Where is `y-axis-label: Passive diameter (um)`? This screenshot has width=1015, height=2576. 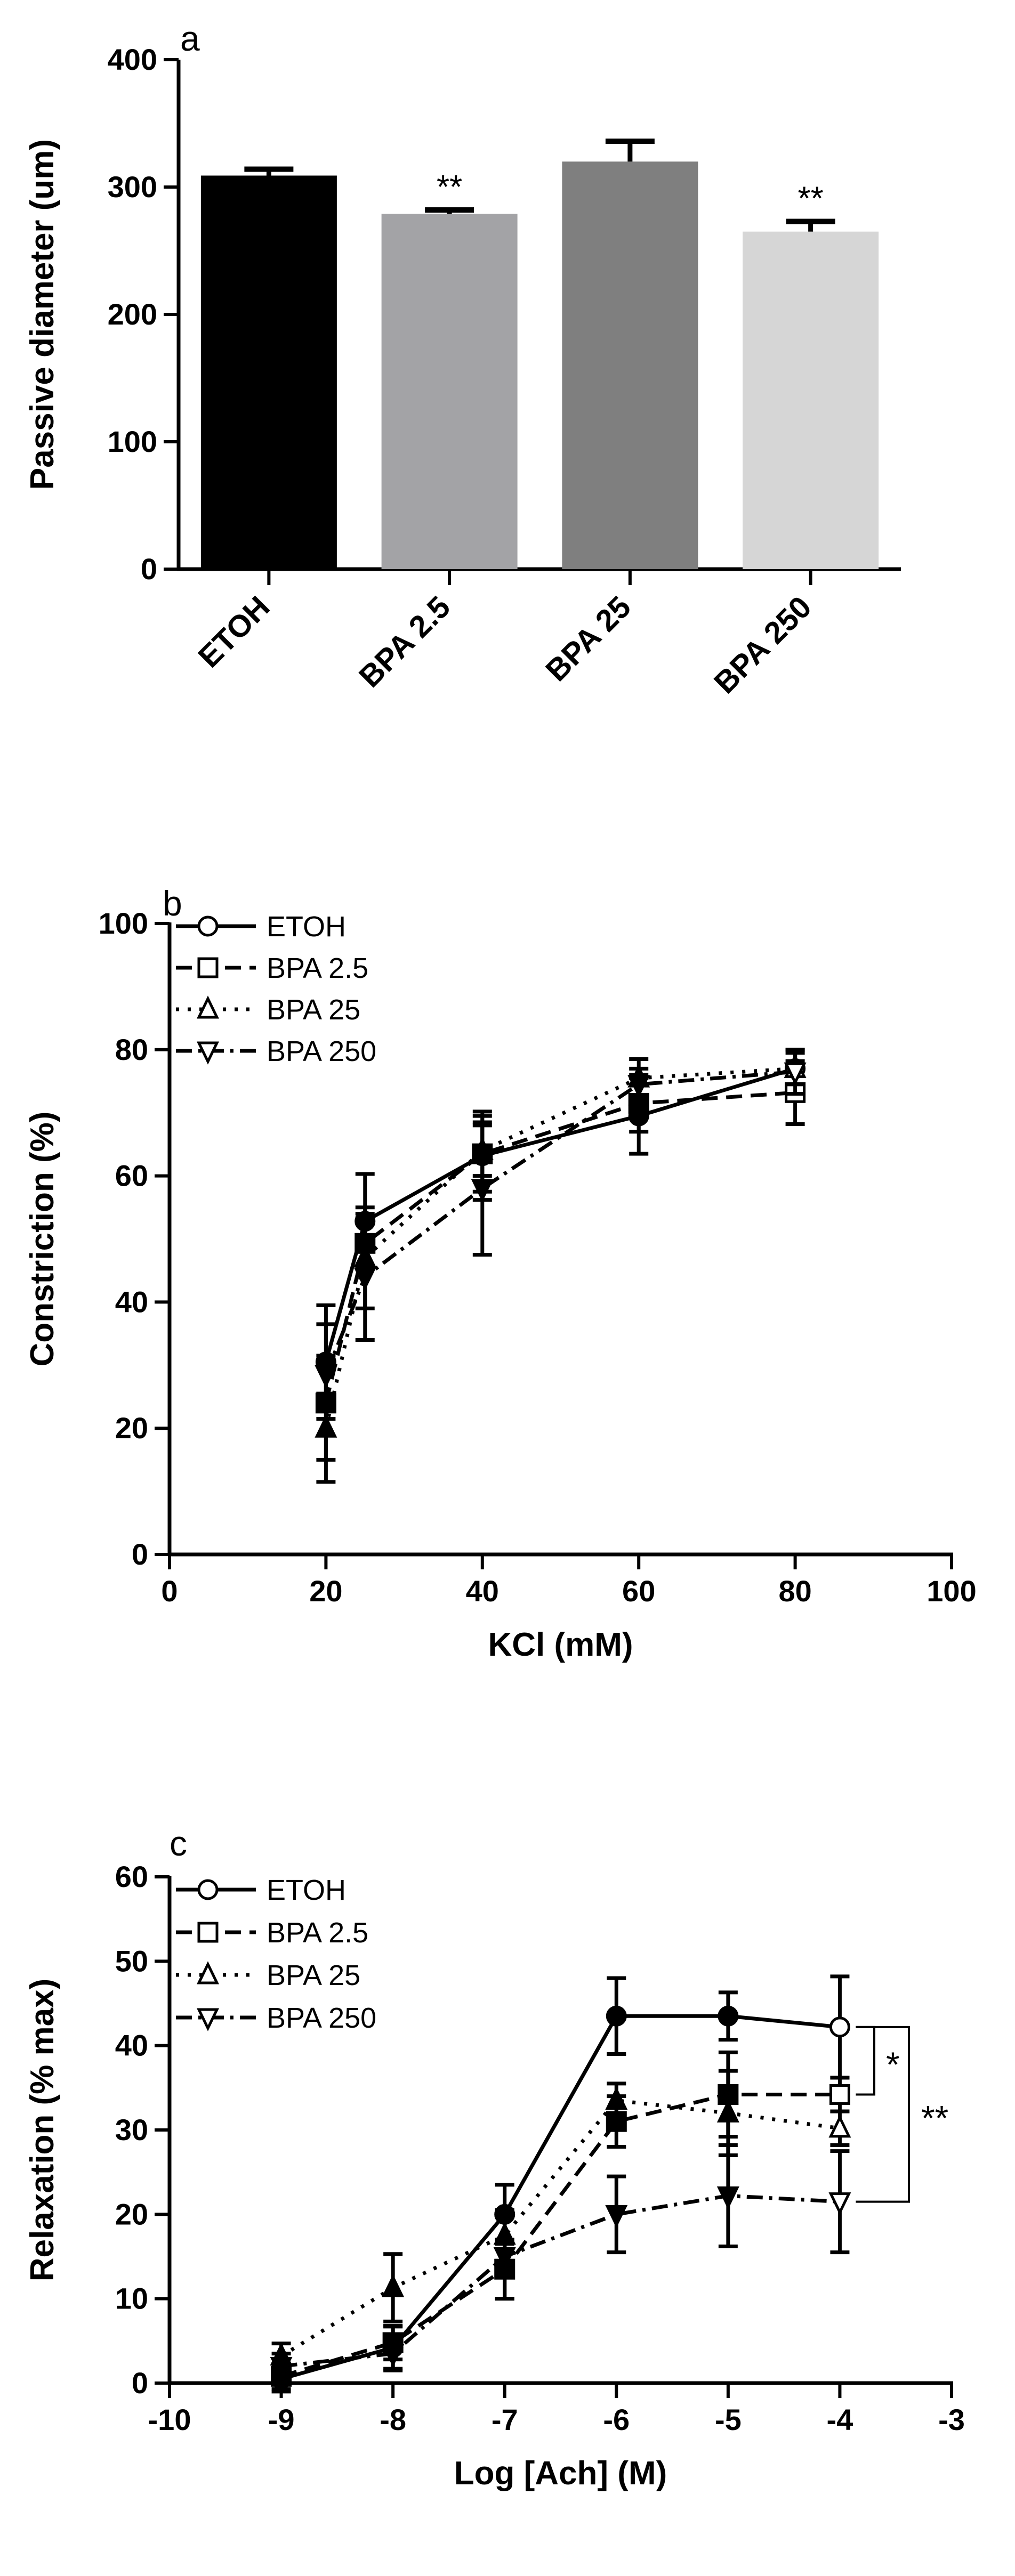
y-axis-label: Passive diameter (um) is located at coordinates (42, 314).